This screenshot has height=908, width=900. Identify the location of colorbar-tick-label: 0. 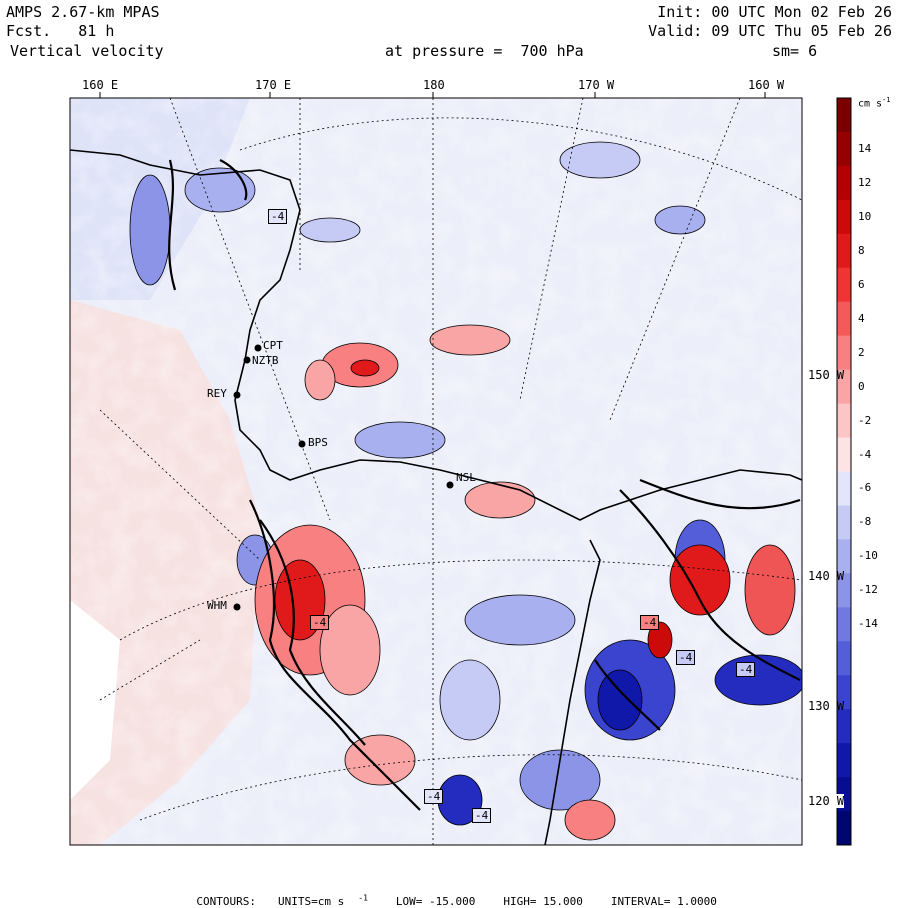
(861, 386).